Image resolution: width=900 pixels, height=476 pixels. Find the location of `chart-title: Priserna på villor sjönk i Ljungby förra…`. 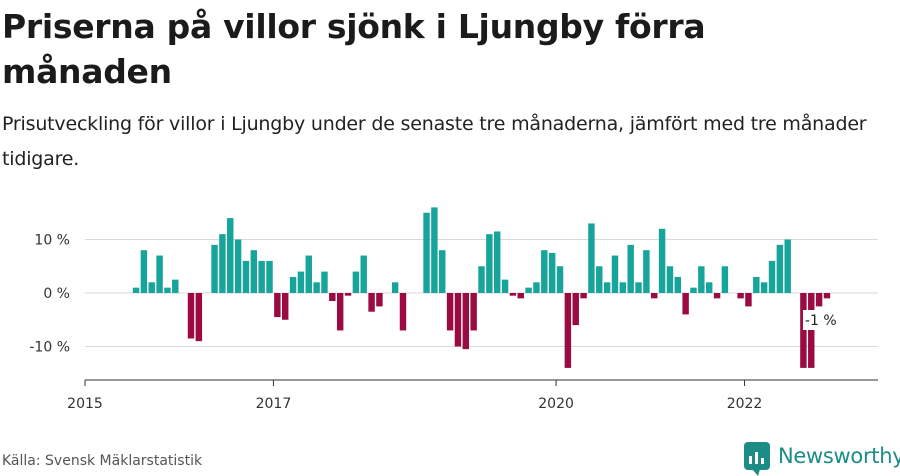

chart-title: Priserna på villor sjönk i Ljungby förra… is located at coordinates (354, 49).